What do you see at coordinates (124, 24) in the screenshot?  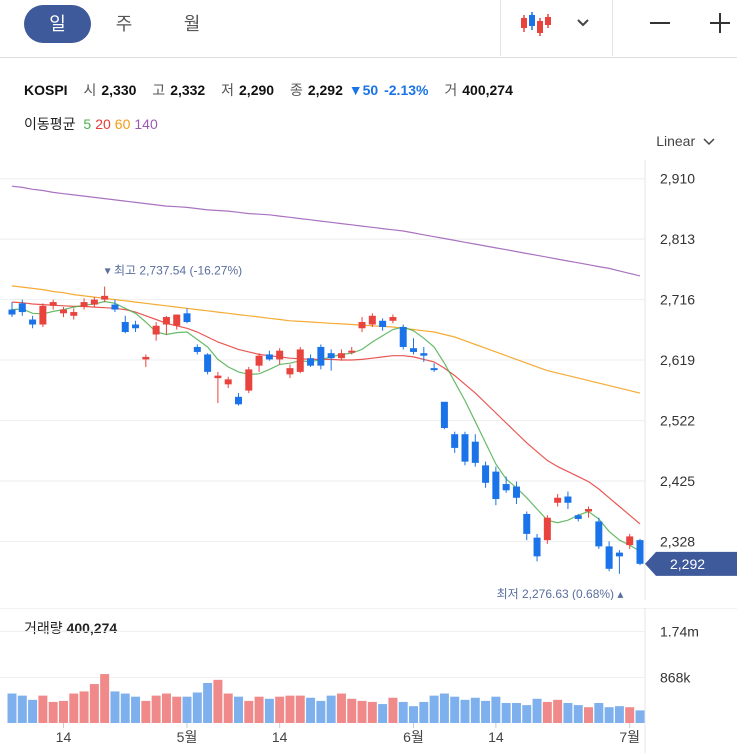 I see `tab-weekly: 주` at bounding box center [124, 24].